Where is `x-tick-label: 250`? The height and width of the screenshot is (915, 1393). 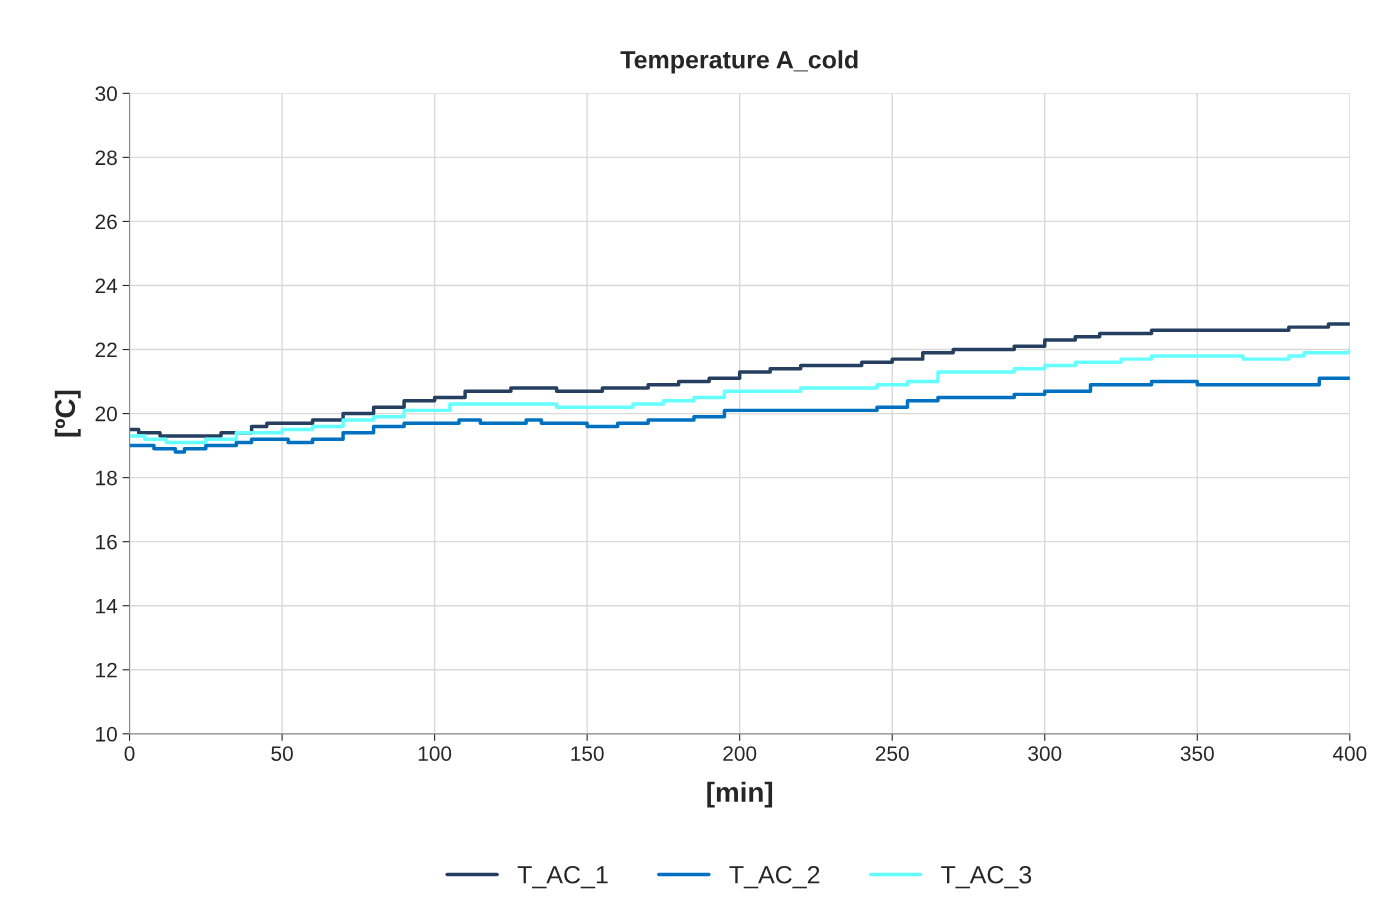 x-tick-label: 250 is located at coordinates (892, 753).